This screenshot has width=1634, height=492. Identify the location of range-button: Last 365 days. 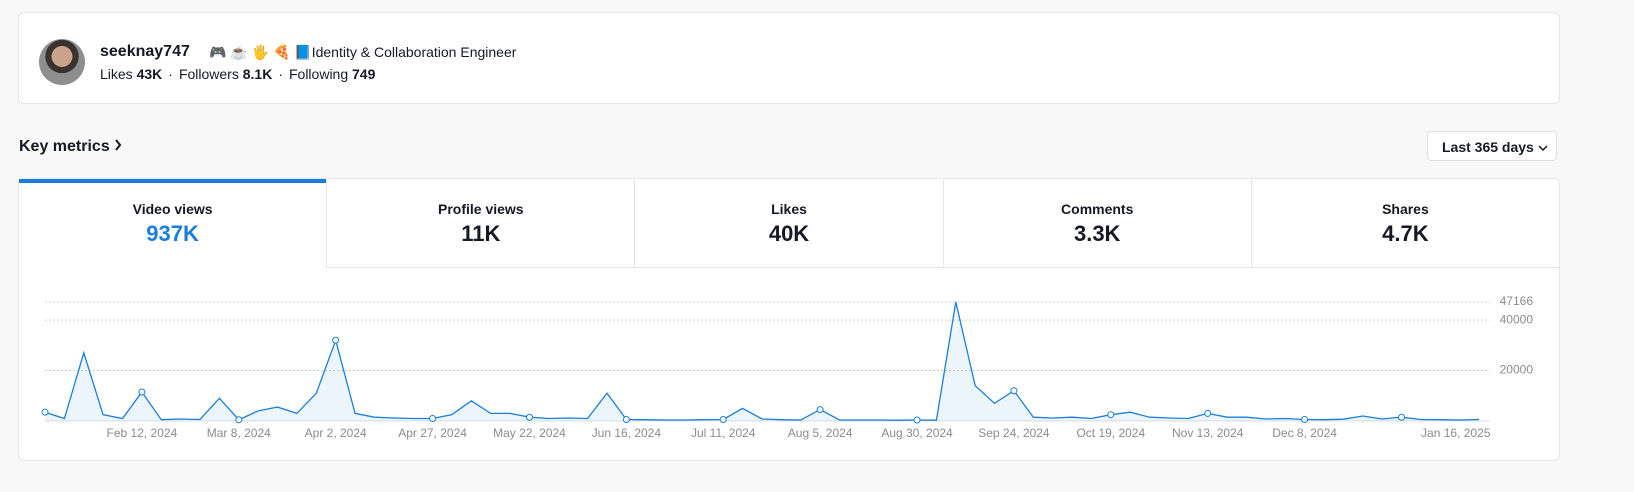
(1492, 146).